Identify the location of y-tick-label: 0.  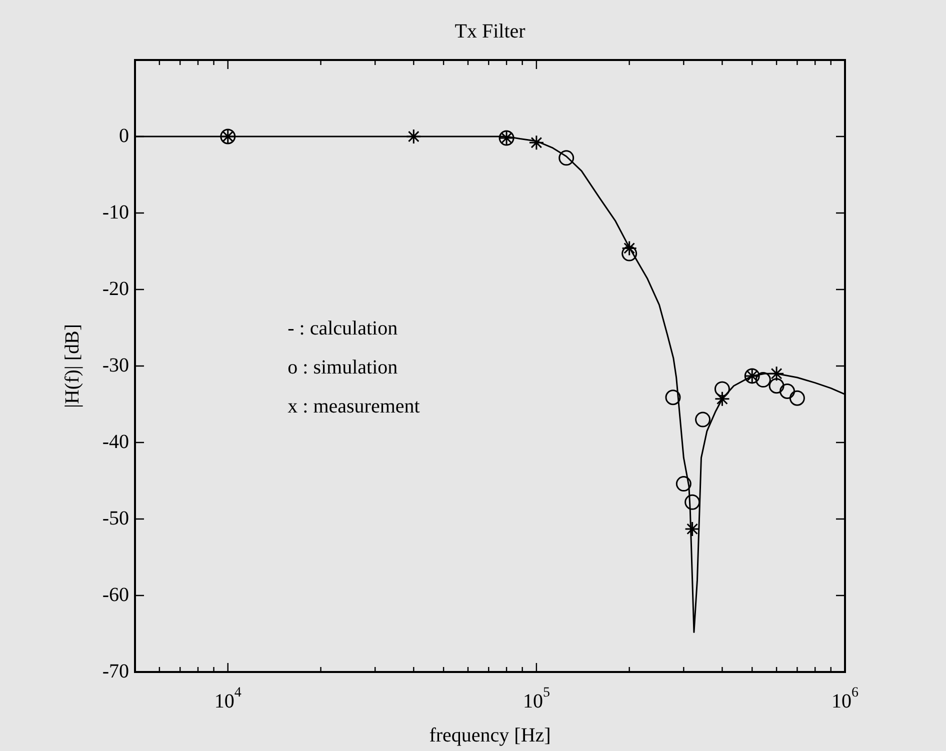
(124, 135).